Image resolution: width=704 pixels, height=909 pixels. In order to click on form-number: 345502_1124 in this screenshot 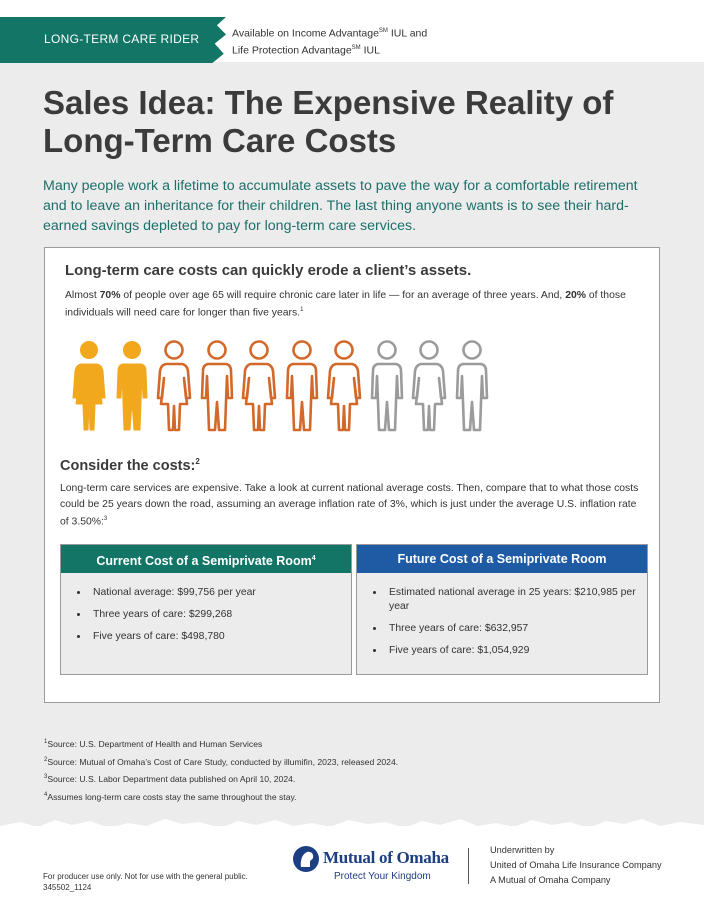, I will do `click(67, 887)`.